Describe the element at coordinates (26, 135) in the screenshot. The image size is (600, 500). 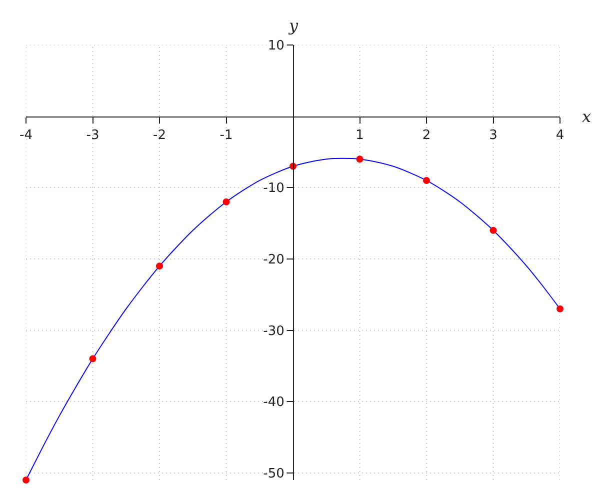
I see `x-tick-label: -4` at that location.